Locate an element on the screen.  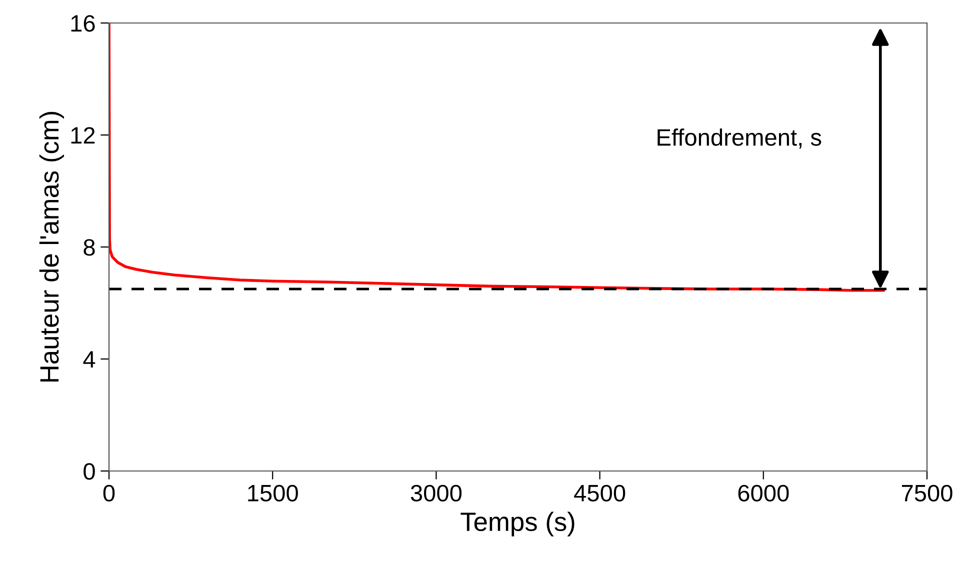
x-tick-label: 6000 is located at coordinates (763, 493).